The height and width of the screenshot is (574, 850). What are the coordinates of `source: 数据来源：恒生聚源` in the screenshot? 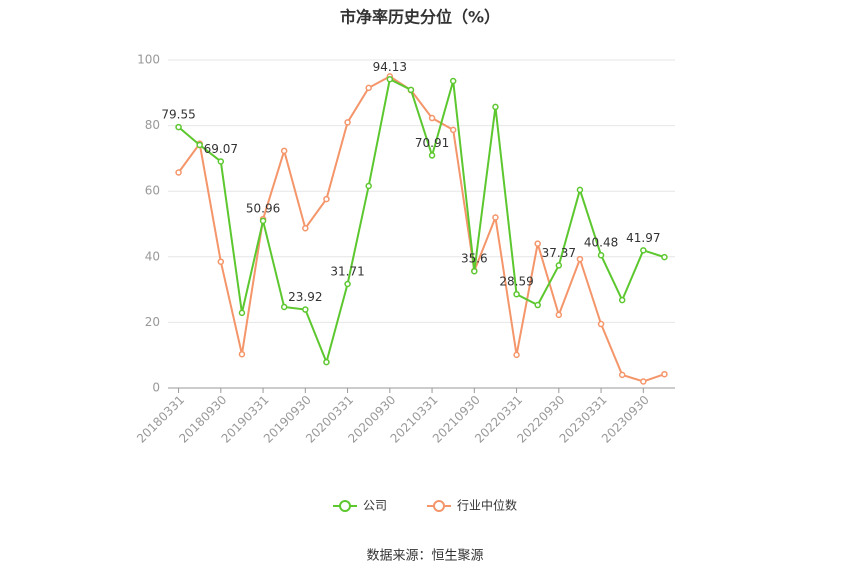 It's located at (424, 556).